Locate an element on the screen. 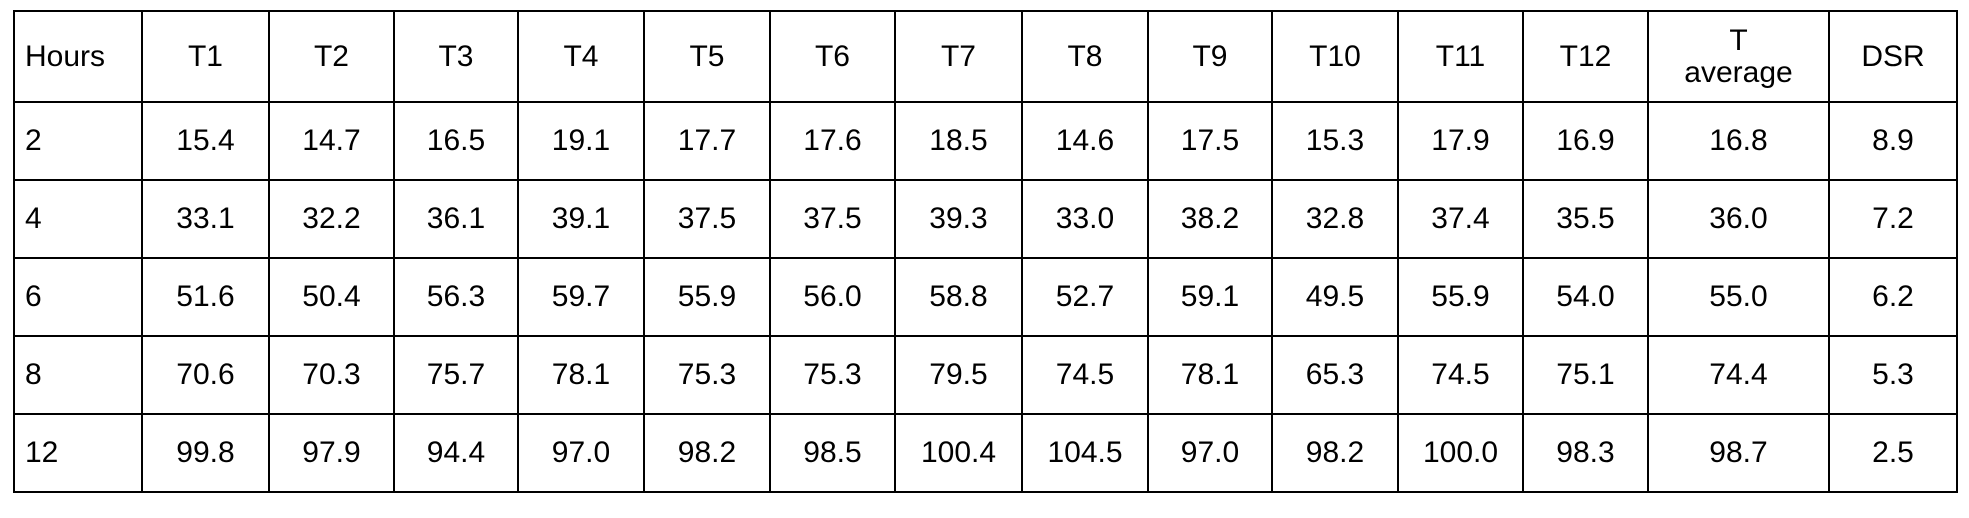 The image size is (1969, 518). table-cell: 100.4 is located at coordinates (958, 453).